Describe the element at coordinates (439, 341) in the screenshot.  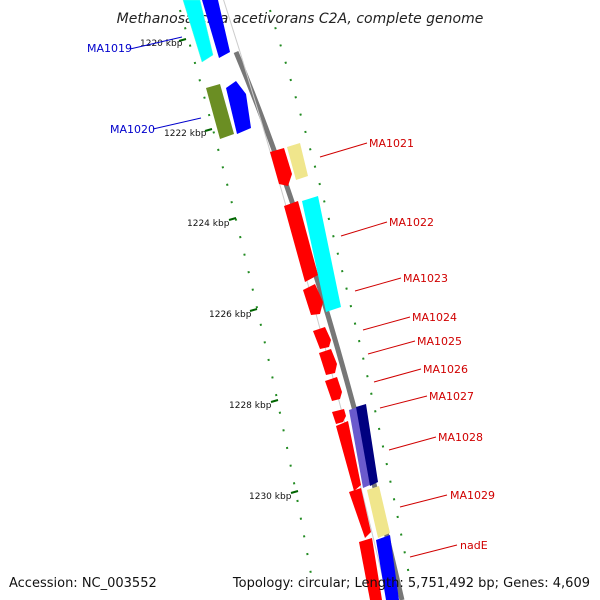
I see `gene-label-MA1025: MA1025` at that location.